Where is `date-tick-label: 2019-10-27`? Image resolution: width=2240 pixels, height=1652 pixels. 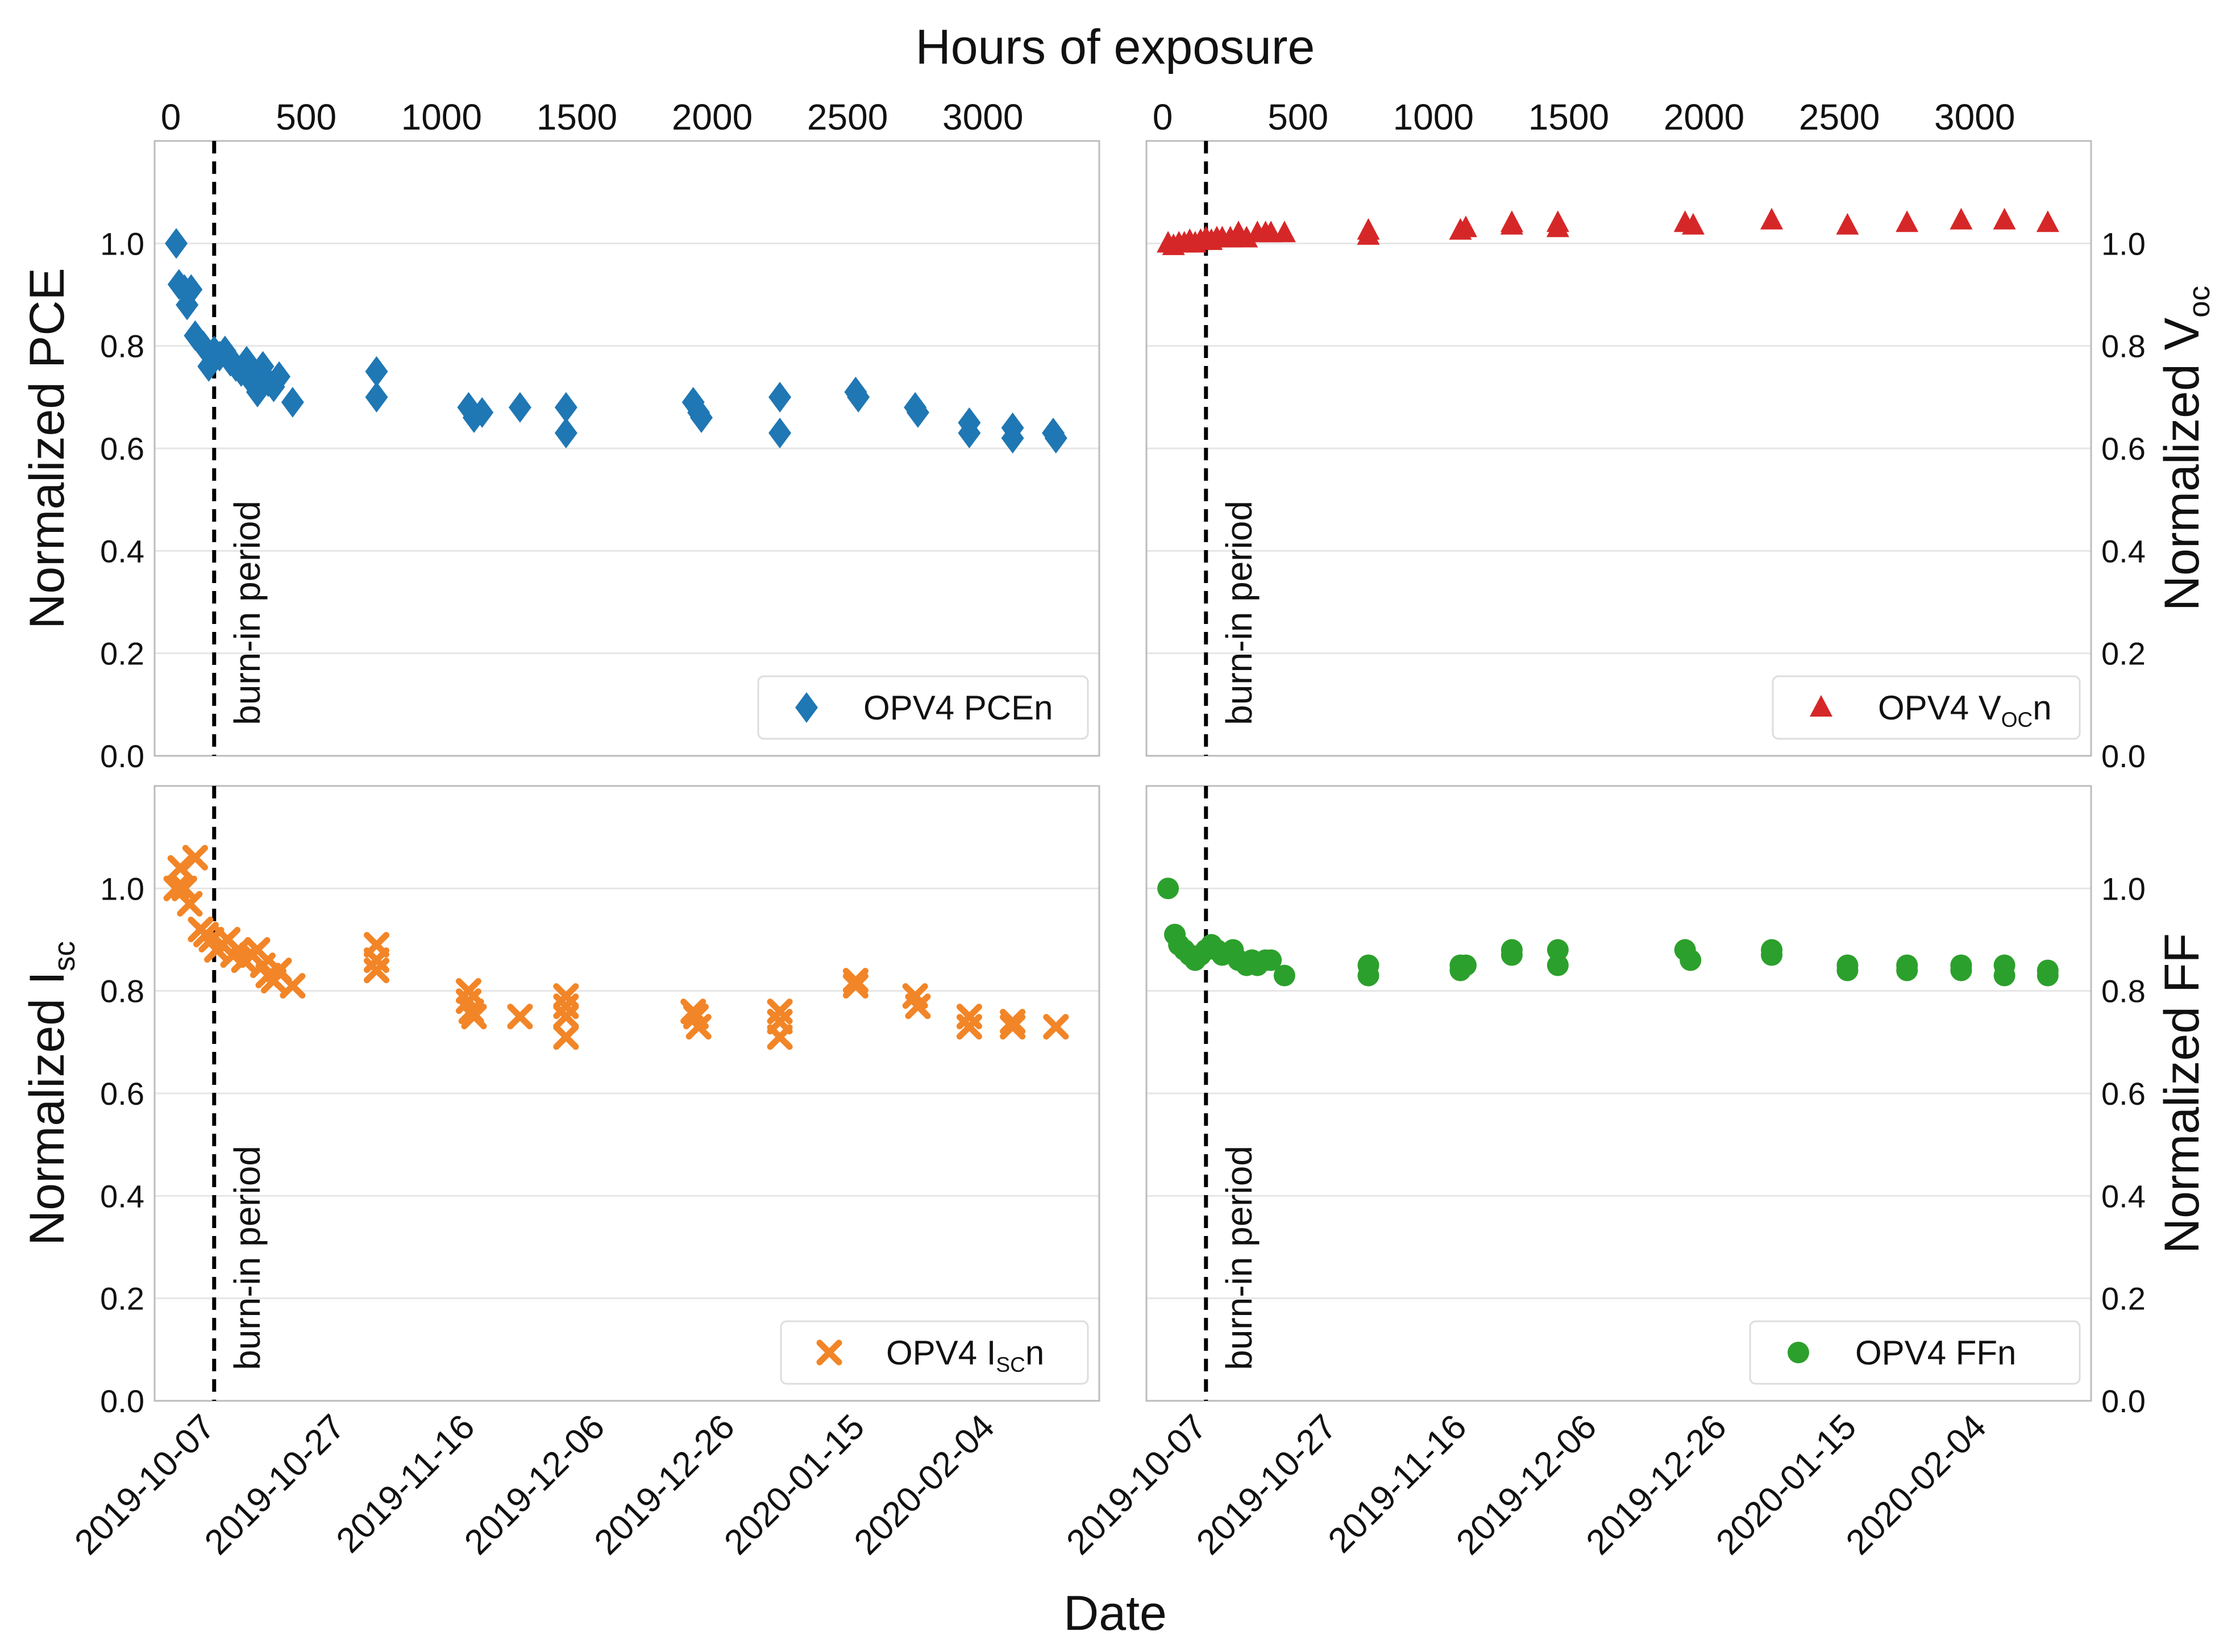 date-tick-label: 2019-10-27 is located at coordinates (1266, 1484).